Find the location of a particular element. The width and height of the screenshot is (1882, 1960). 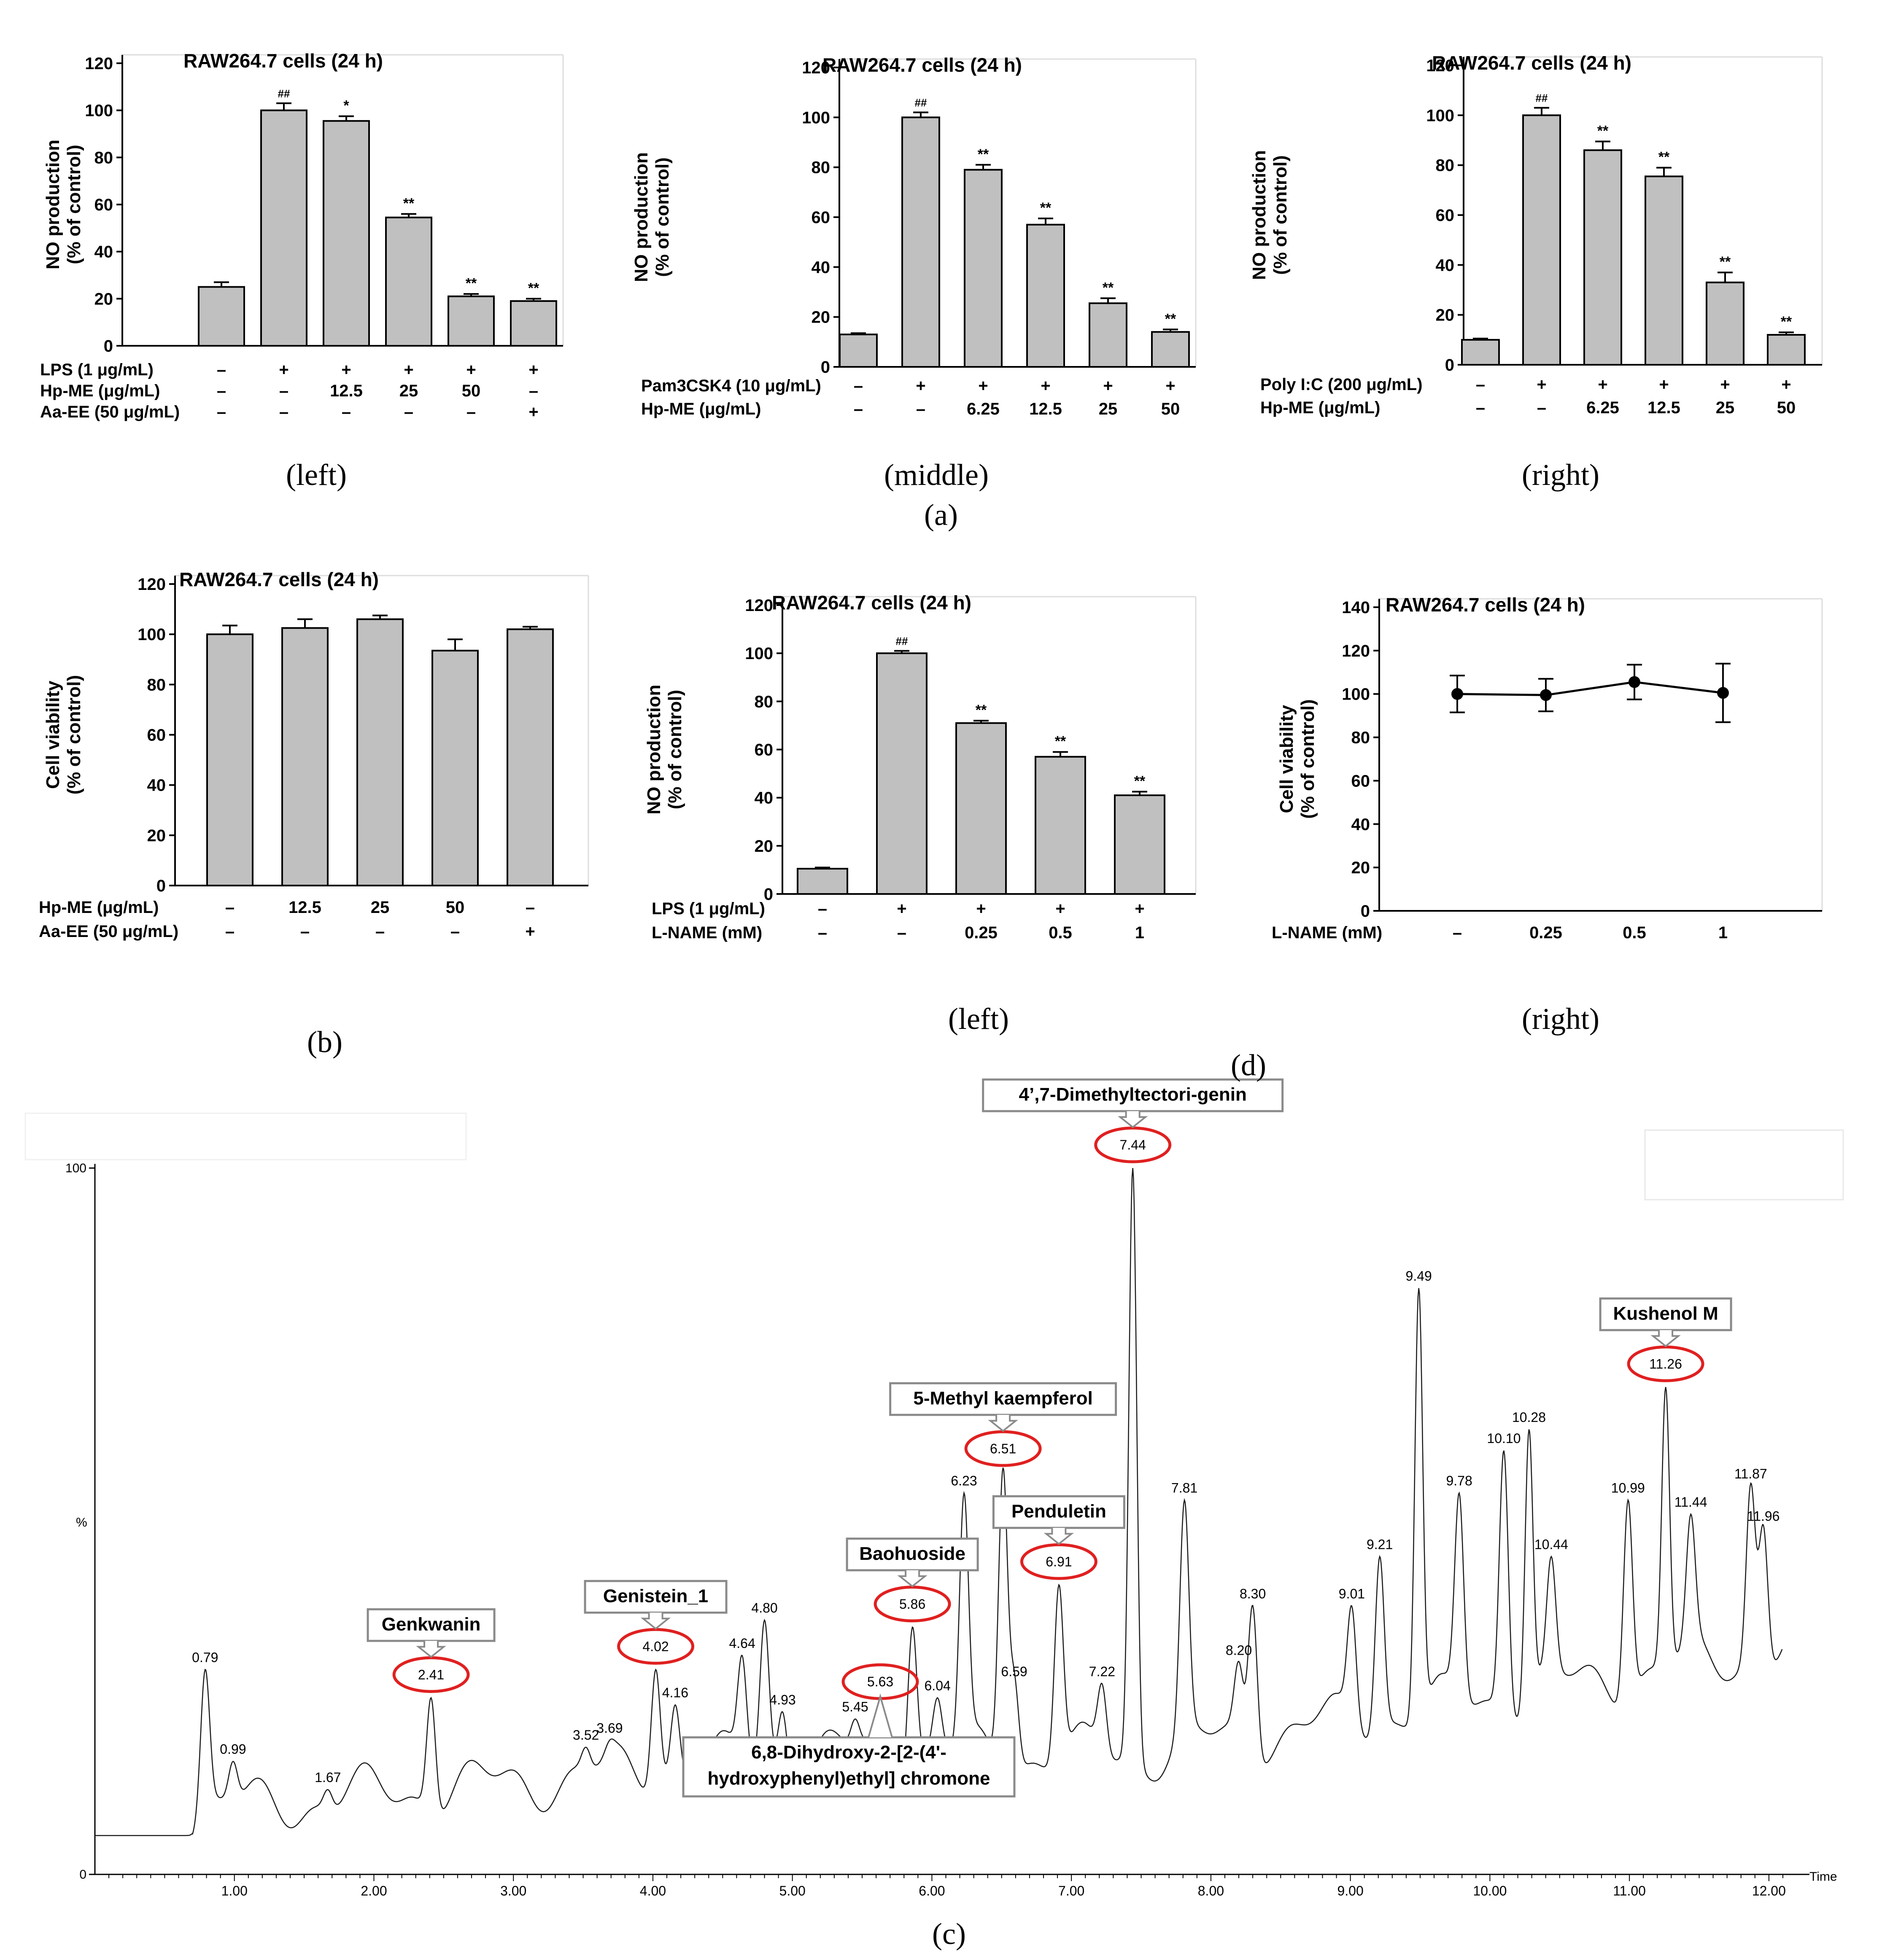

peak-label: 4.02 is located at coordinates (655, 1647).